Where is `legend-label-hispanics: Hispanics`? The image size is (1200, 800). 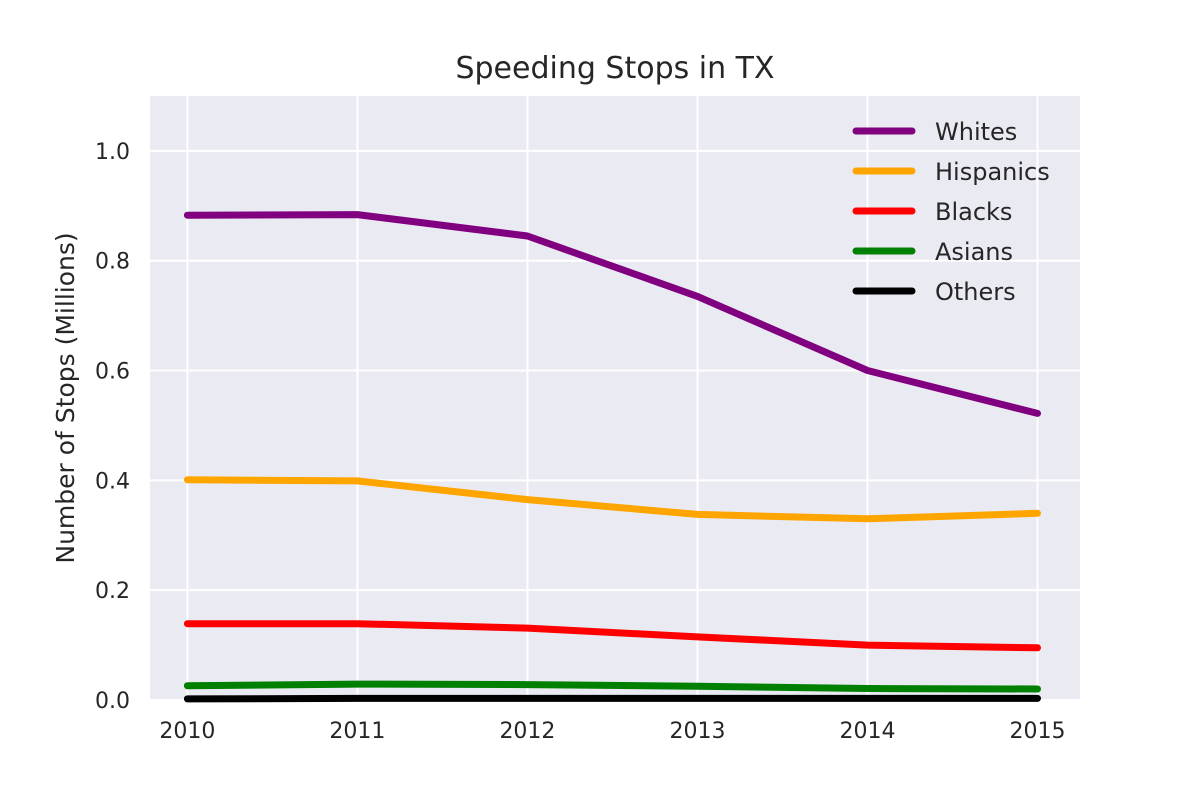
legend-label-hispanics: Hispanics is located at coordinates (992, 172).